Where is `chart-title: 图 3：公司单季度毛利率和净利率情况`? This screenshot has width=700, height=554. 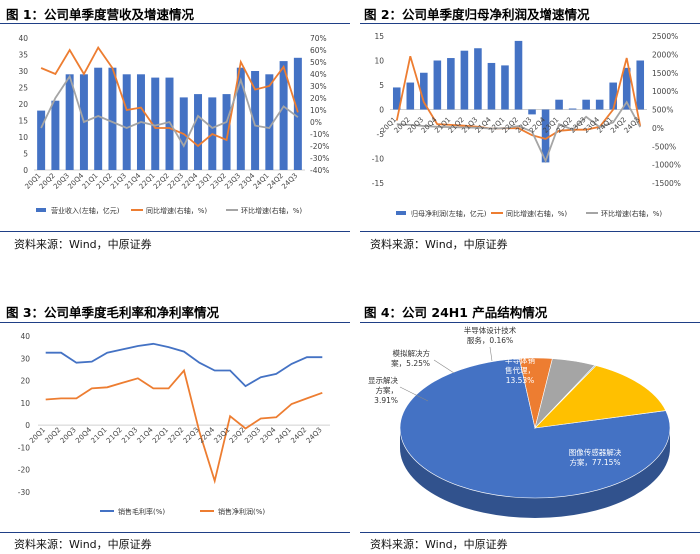 chart-title: 图 3：公司单季度毛利率和净利率情况 is located at coordinates (113, 312).